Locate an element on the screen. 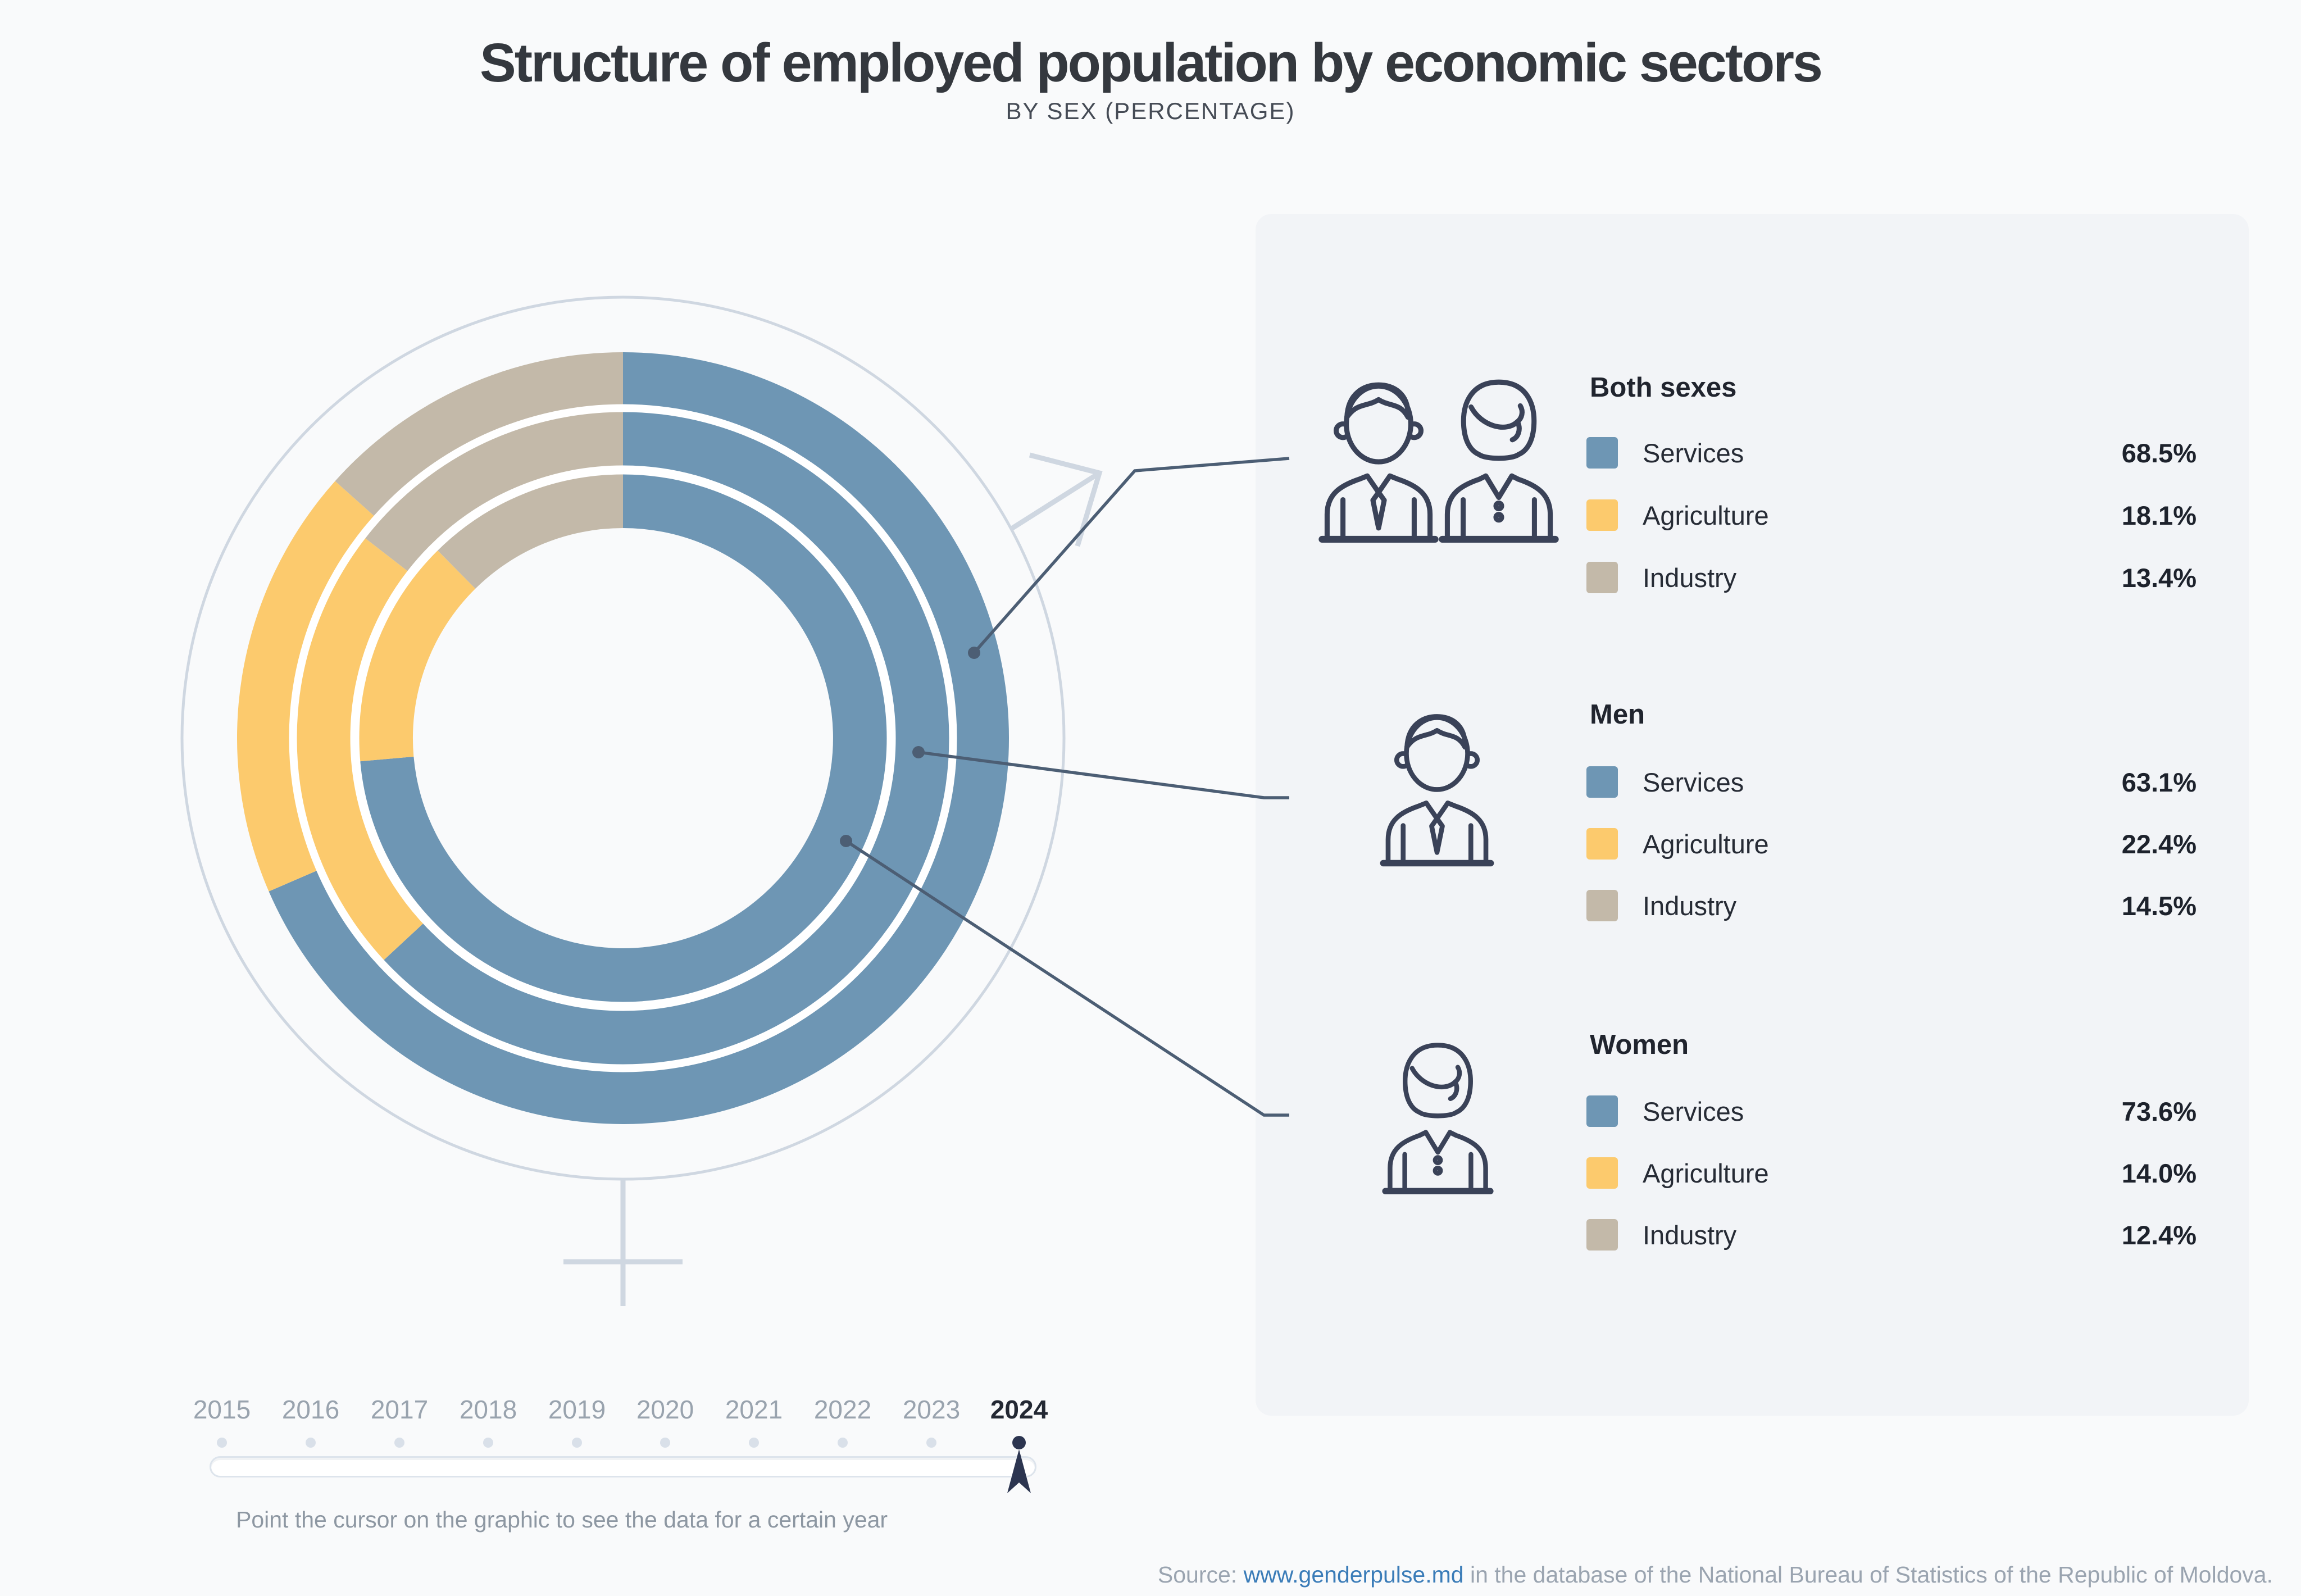  donut-arc-women-industry is located at coordinates (530, 531).